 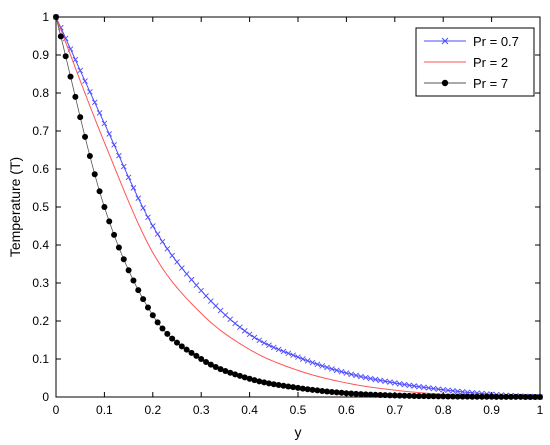 What do you see at coordinates (491, 410) in the screenshot?
I see `x-tick-label: 0.9` at bounding box center [491, 410].